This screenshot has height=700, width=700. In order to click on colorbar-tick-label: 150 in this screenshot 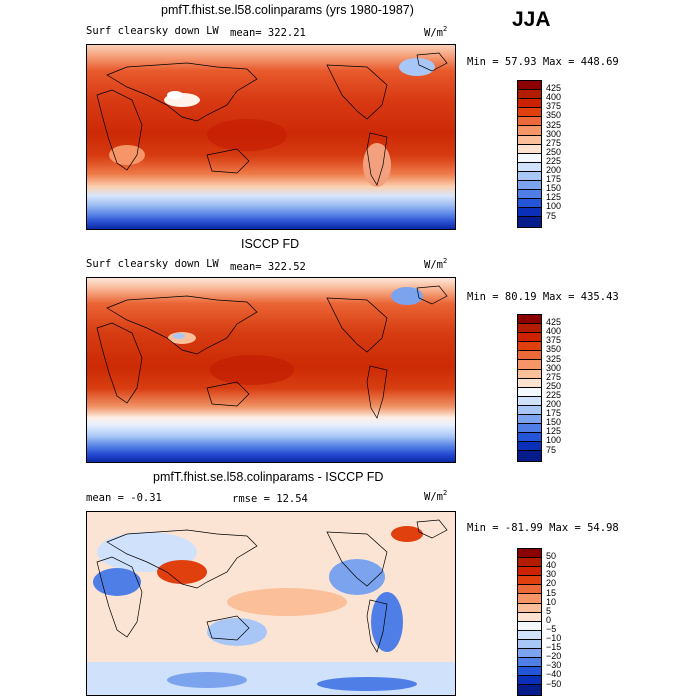, I will do `click(554, 422)`.